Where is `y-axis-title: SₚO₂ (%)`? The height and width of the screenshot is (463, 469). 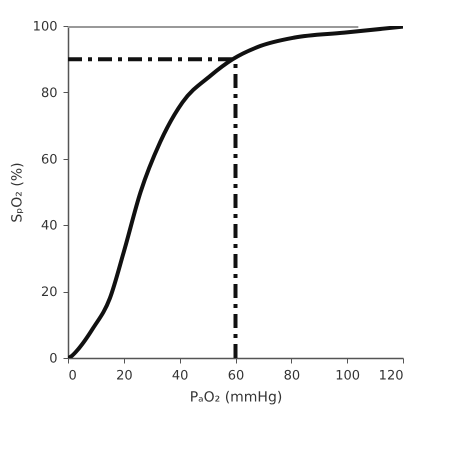
y-axis-title: SₚO₂ (%) is located at coordinates (18, 192).